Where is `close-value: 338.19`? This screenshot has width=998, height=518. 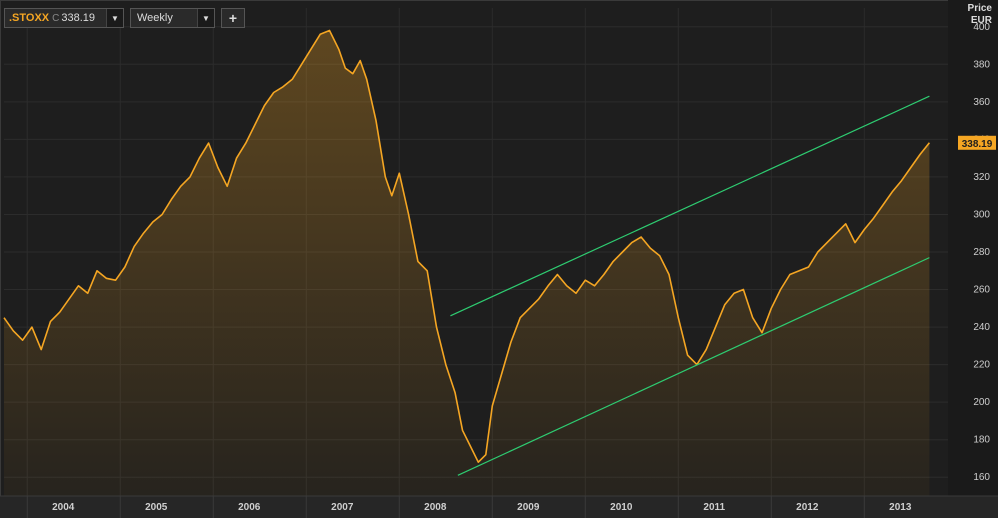 close-value: 338.19 is located at coordinates (78, 18).